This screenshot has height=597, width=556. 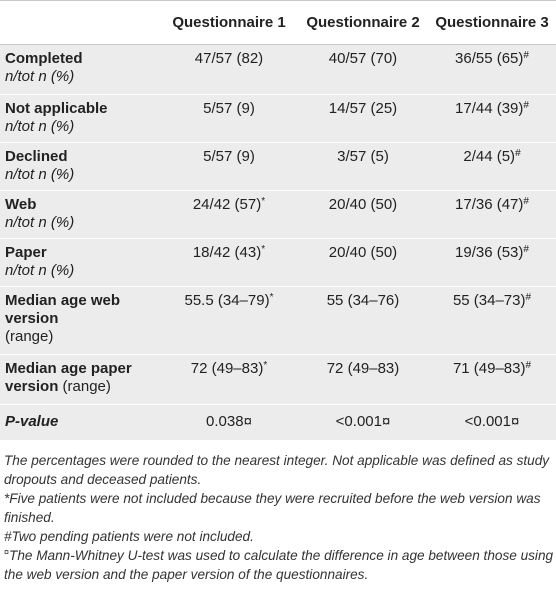 I want to click on row-label: Declined n/tot n (%), so click(x=80, y=166).